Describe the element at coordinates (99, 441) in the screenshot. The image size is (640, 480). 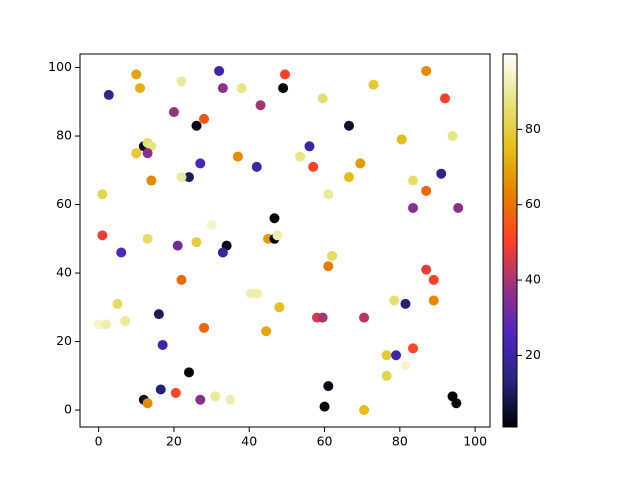
I see `x-tick-label: 0` at that location.